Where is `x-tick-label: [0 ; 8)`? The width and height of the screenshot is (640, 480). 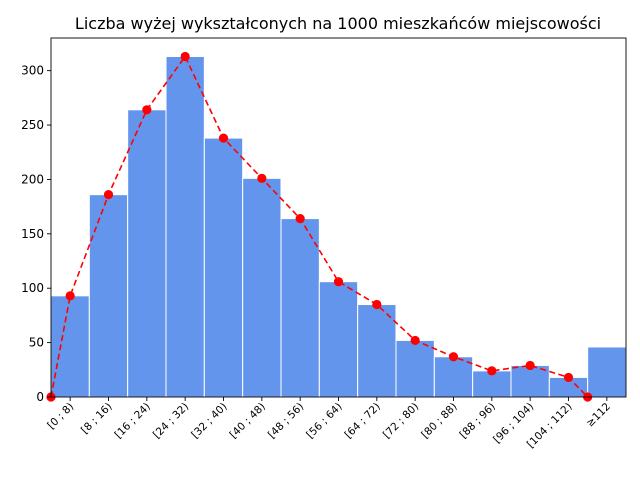
x-tick-label: [0 ; 8) is located at coordinates (60, 416).